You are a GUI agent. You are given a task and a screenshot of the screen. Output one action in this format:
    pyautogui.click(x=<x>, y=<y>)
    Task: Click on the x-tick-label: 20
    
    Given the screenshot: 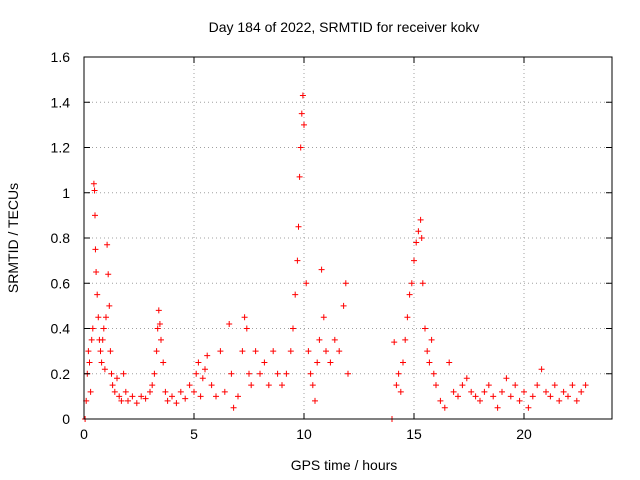 What is the action you would take?
    pyautogui.click(x=524, y=434)
    